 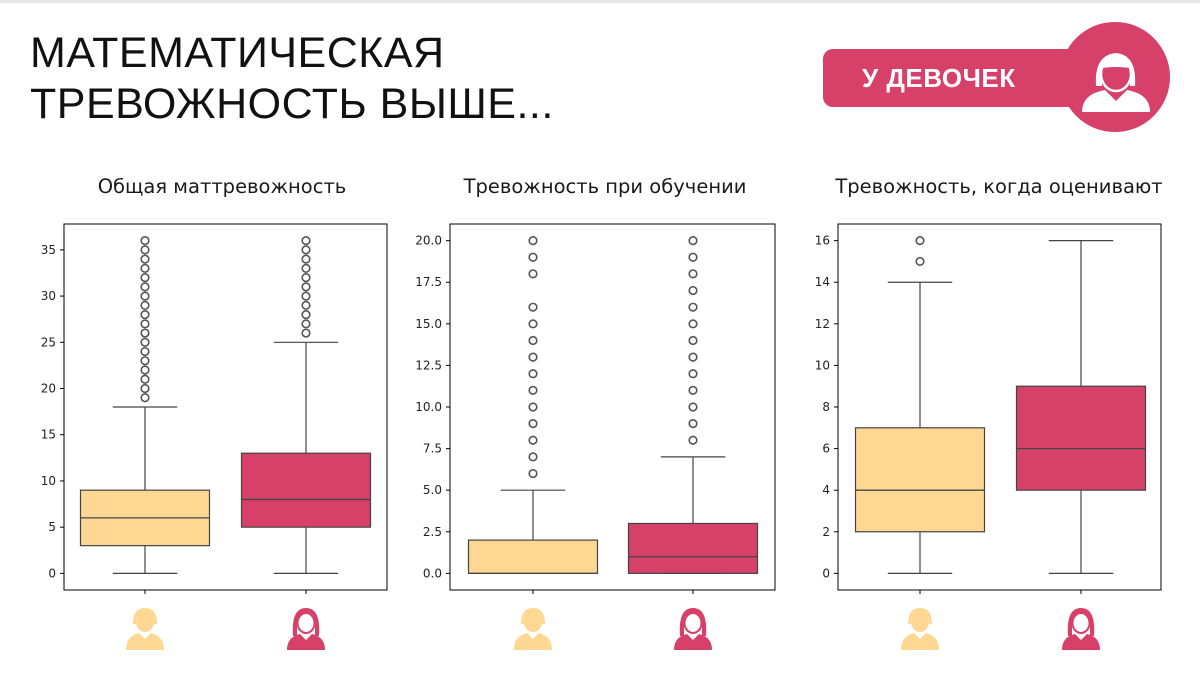 What do you see at coordinates (237, 53) in the screenshot?
I see `slide-title-line-1: МАТЕМАТИЧЕСКАЯ` at bounding box center [237, 53].